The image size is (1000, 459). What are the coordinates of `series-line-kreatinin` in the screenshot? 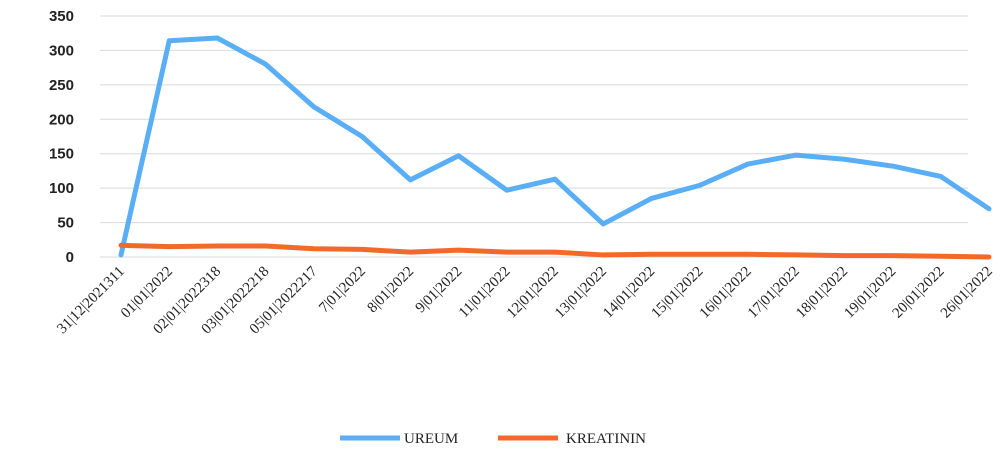 It's located at (555, 251).